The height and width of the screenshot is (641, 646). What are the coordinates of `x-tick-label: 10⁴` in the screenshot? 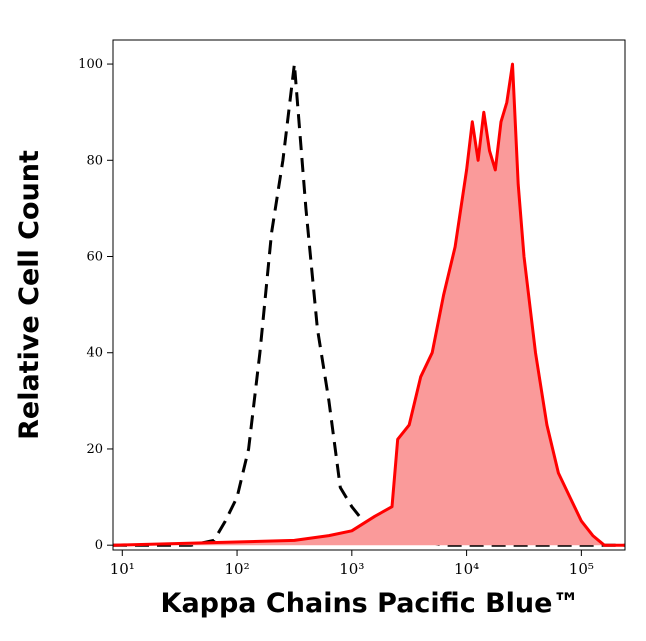 It's located at (466, 569).